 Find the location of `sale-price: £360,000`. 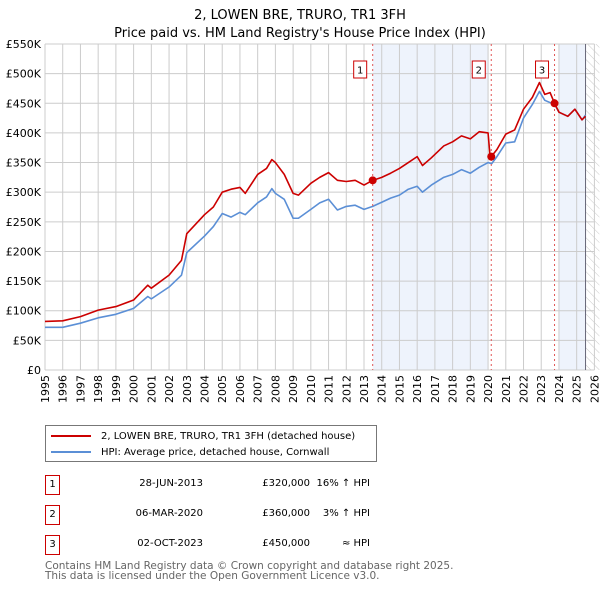

sale-price: £360,000 is located at coordinates (286, 513).